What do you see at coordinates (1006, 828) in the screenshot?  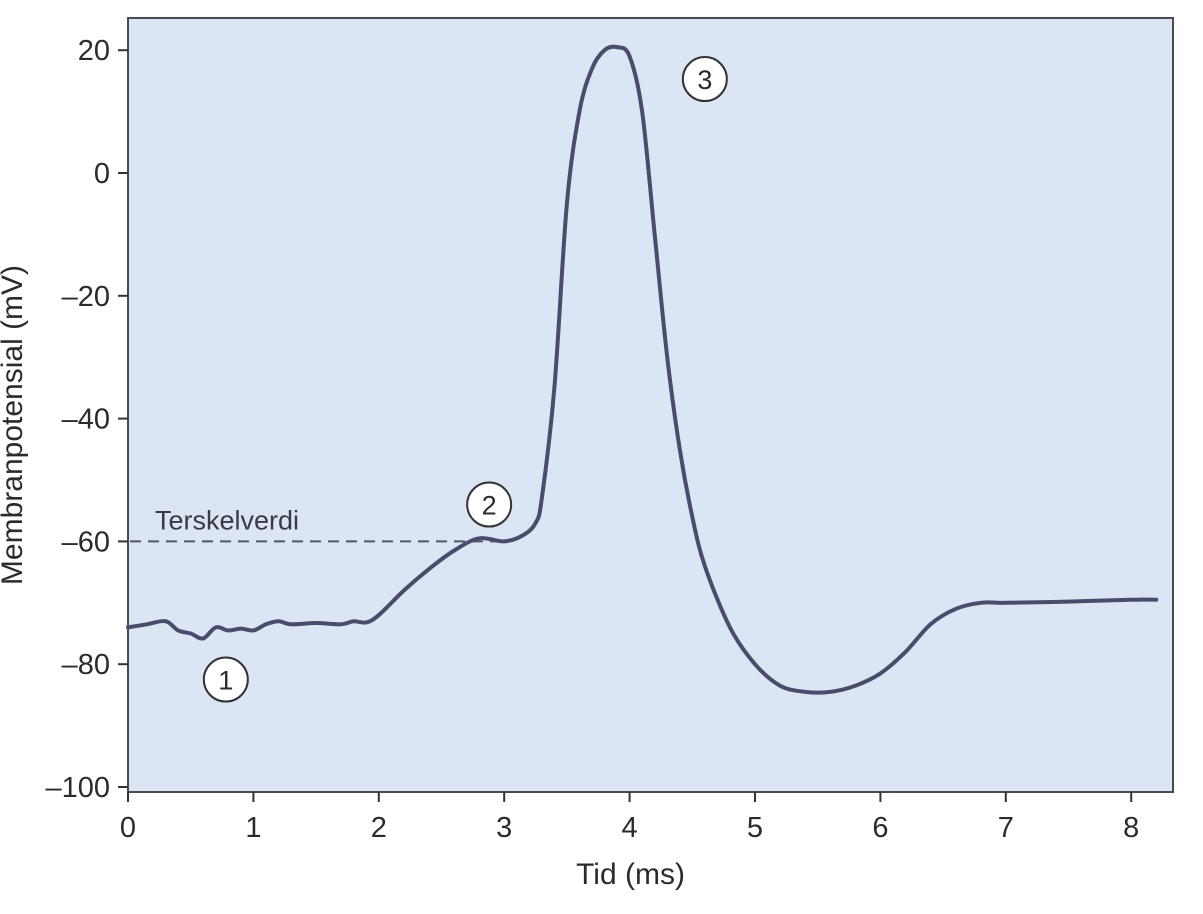 I see `x-tick-label: 7` at bounding box center [1006, 828].